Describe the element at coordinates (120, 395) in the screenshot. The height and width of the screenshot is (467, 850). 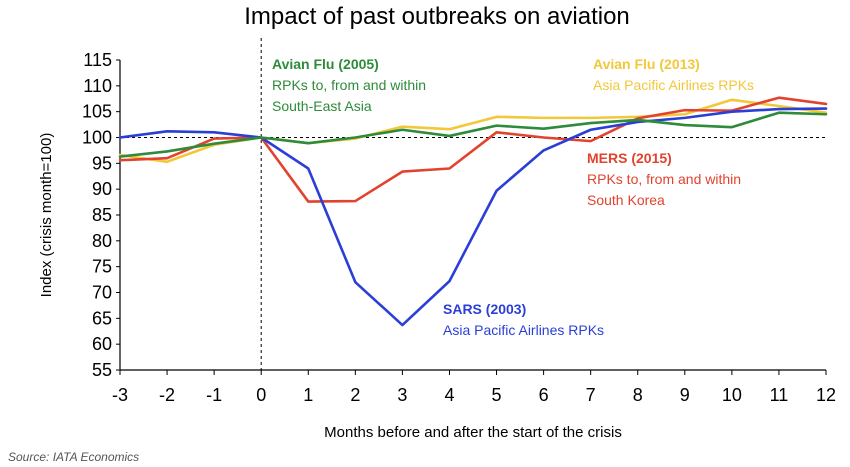
I see `x-tick-label: -3` at that location.